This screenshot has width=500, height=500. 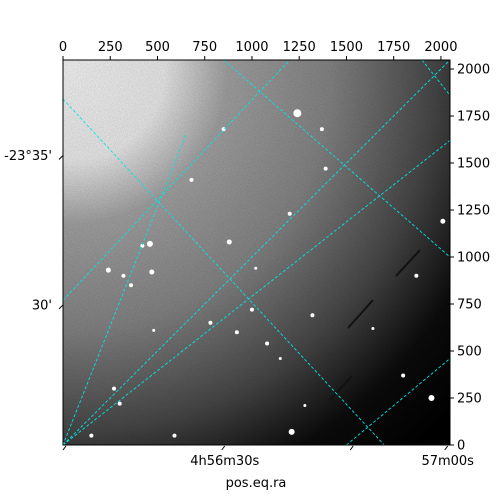 I want to click on top-tick-label-8: 2000, so click(x=440, y=47).